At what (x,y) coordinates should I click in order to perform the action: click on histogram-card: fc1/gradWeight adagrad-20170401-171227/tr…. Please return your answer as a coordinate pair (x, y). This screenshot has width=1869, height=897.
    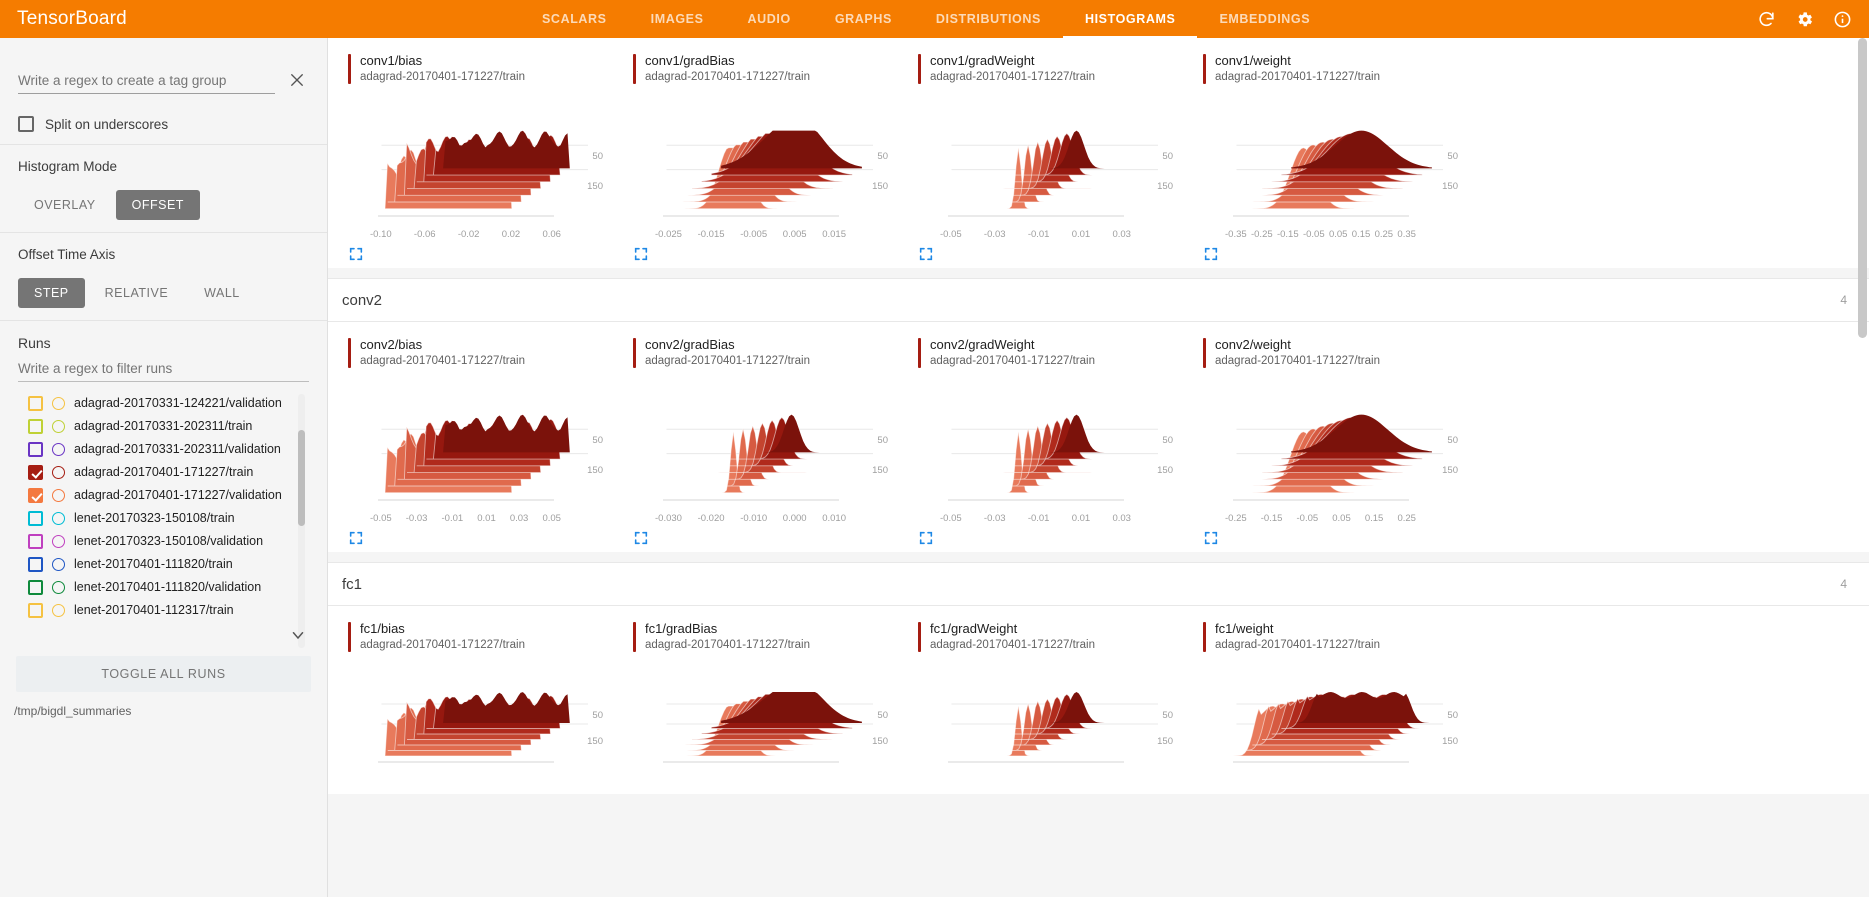
    Looking at the image, I should click on (1046, 700).